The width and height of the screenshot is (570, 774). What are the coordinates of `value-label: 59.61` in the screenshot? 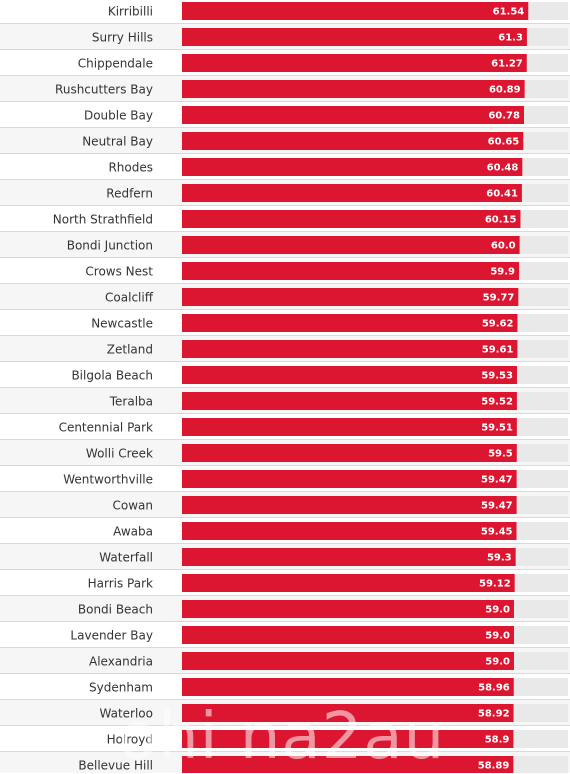 It's located at (498, 350).